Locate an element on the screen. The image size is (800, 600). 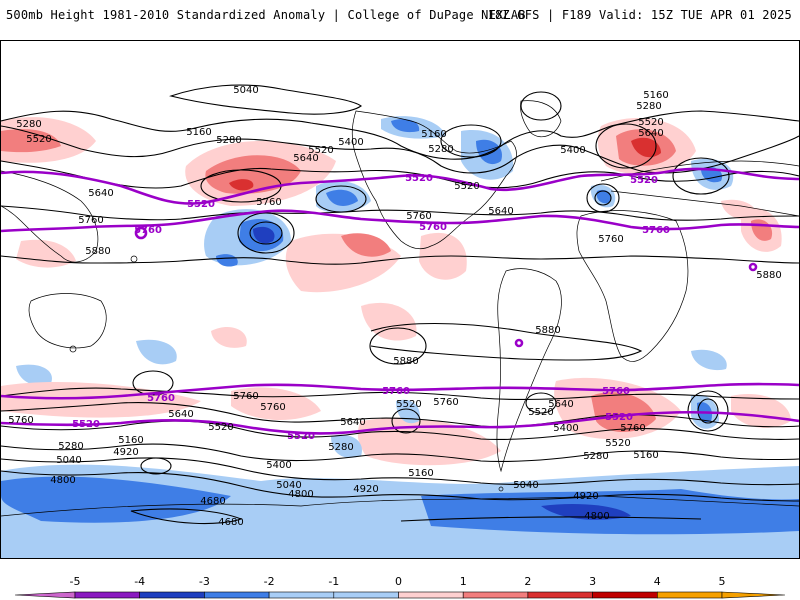
colorbar-segments is located at coordinates (400, 595).